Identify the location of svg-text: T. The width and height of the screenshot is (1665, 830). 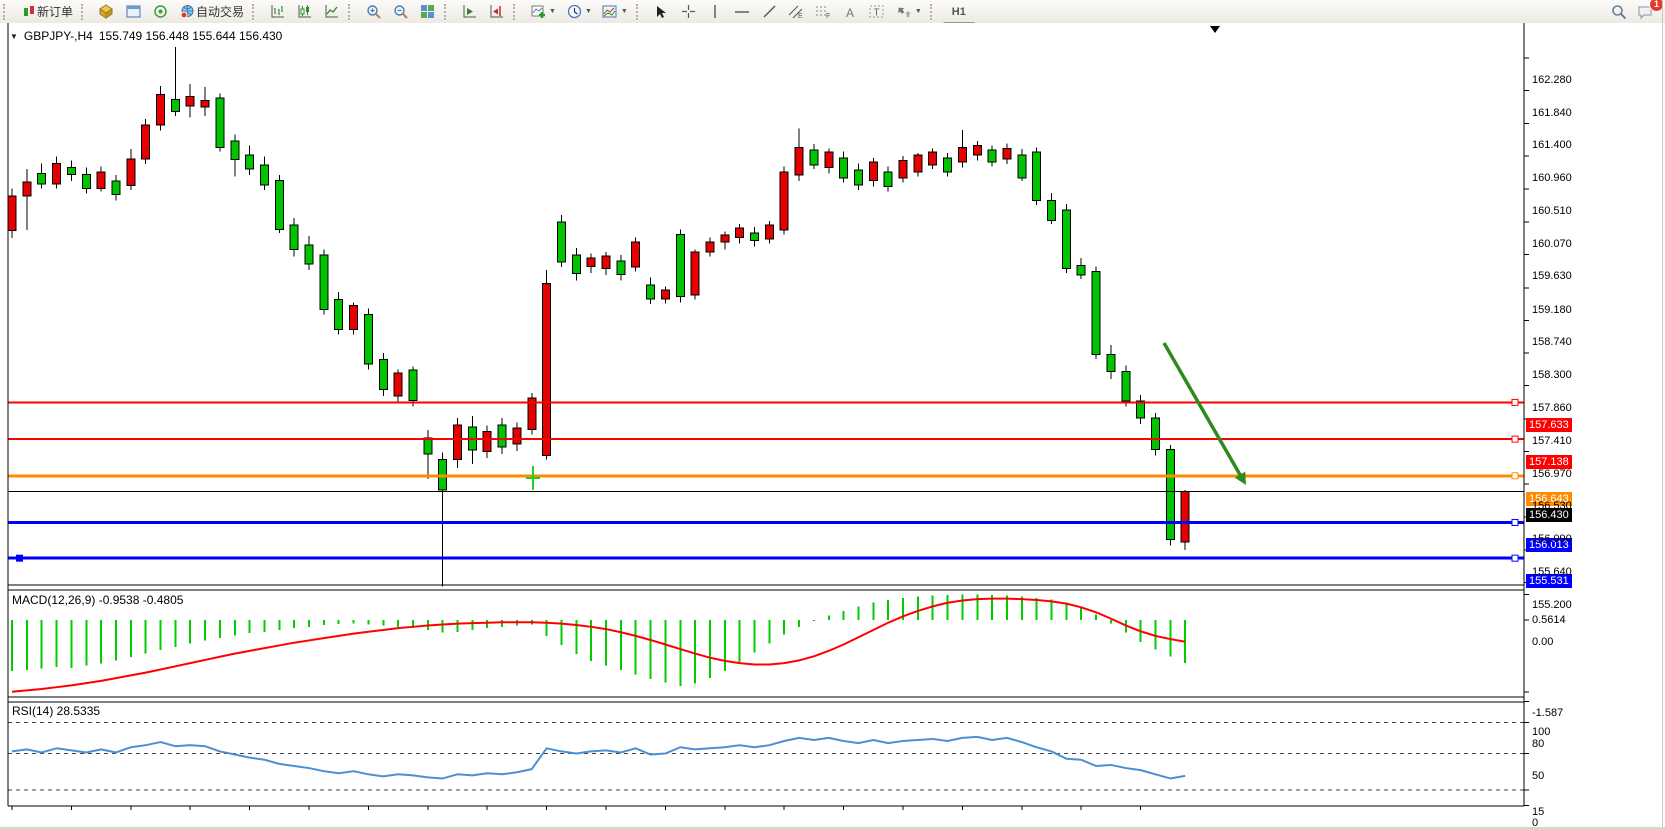
(877, 13).